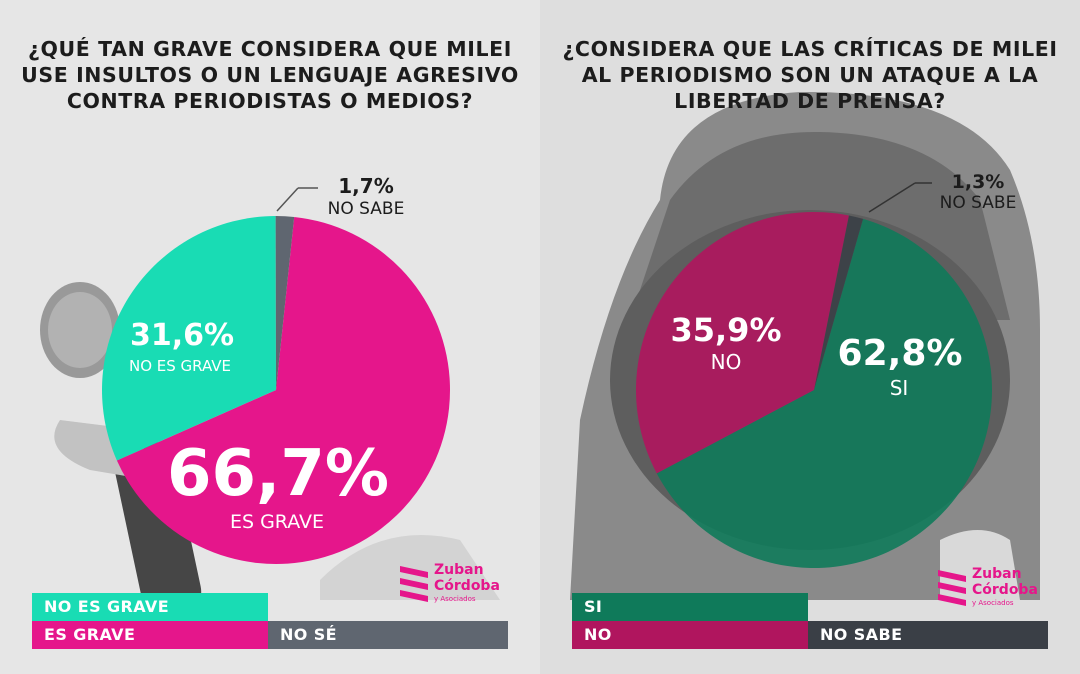 Image resolution: width=1080 pixels, height=674 pixels. What do you see at coordinates (365, 186) in the screenshot?
I see `left-slice-label-no-sabe-value: 1,7%` at bounding box center [365, 186].